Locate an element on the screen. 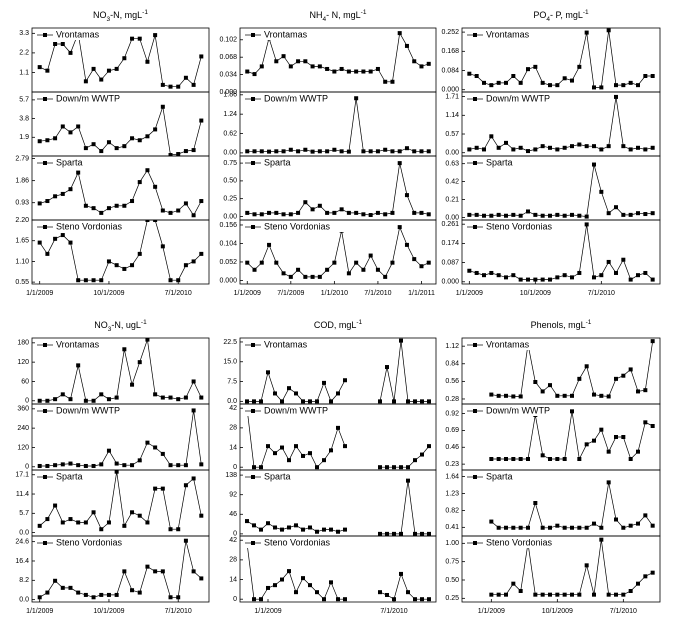 This screenshot has height=626, width=685. y-tick-label: 1.12 is located at coordinates (452, 346).